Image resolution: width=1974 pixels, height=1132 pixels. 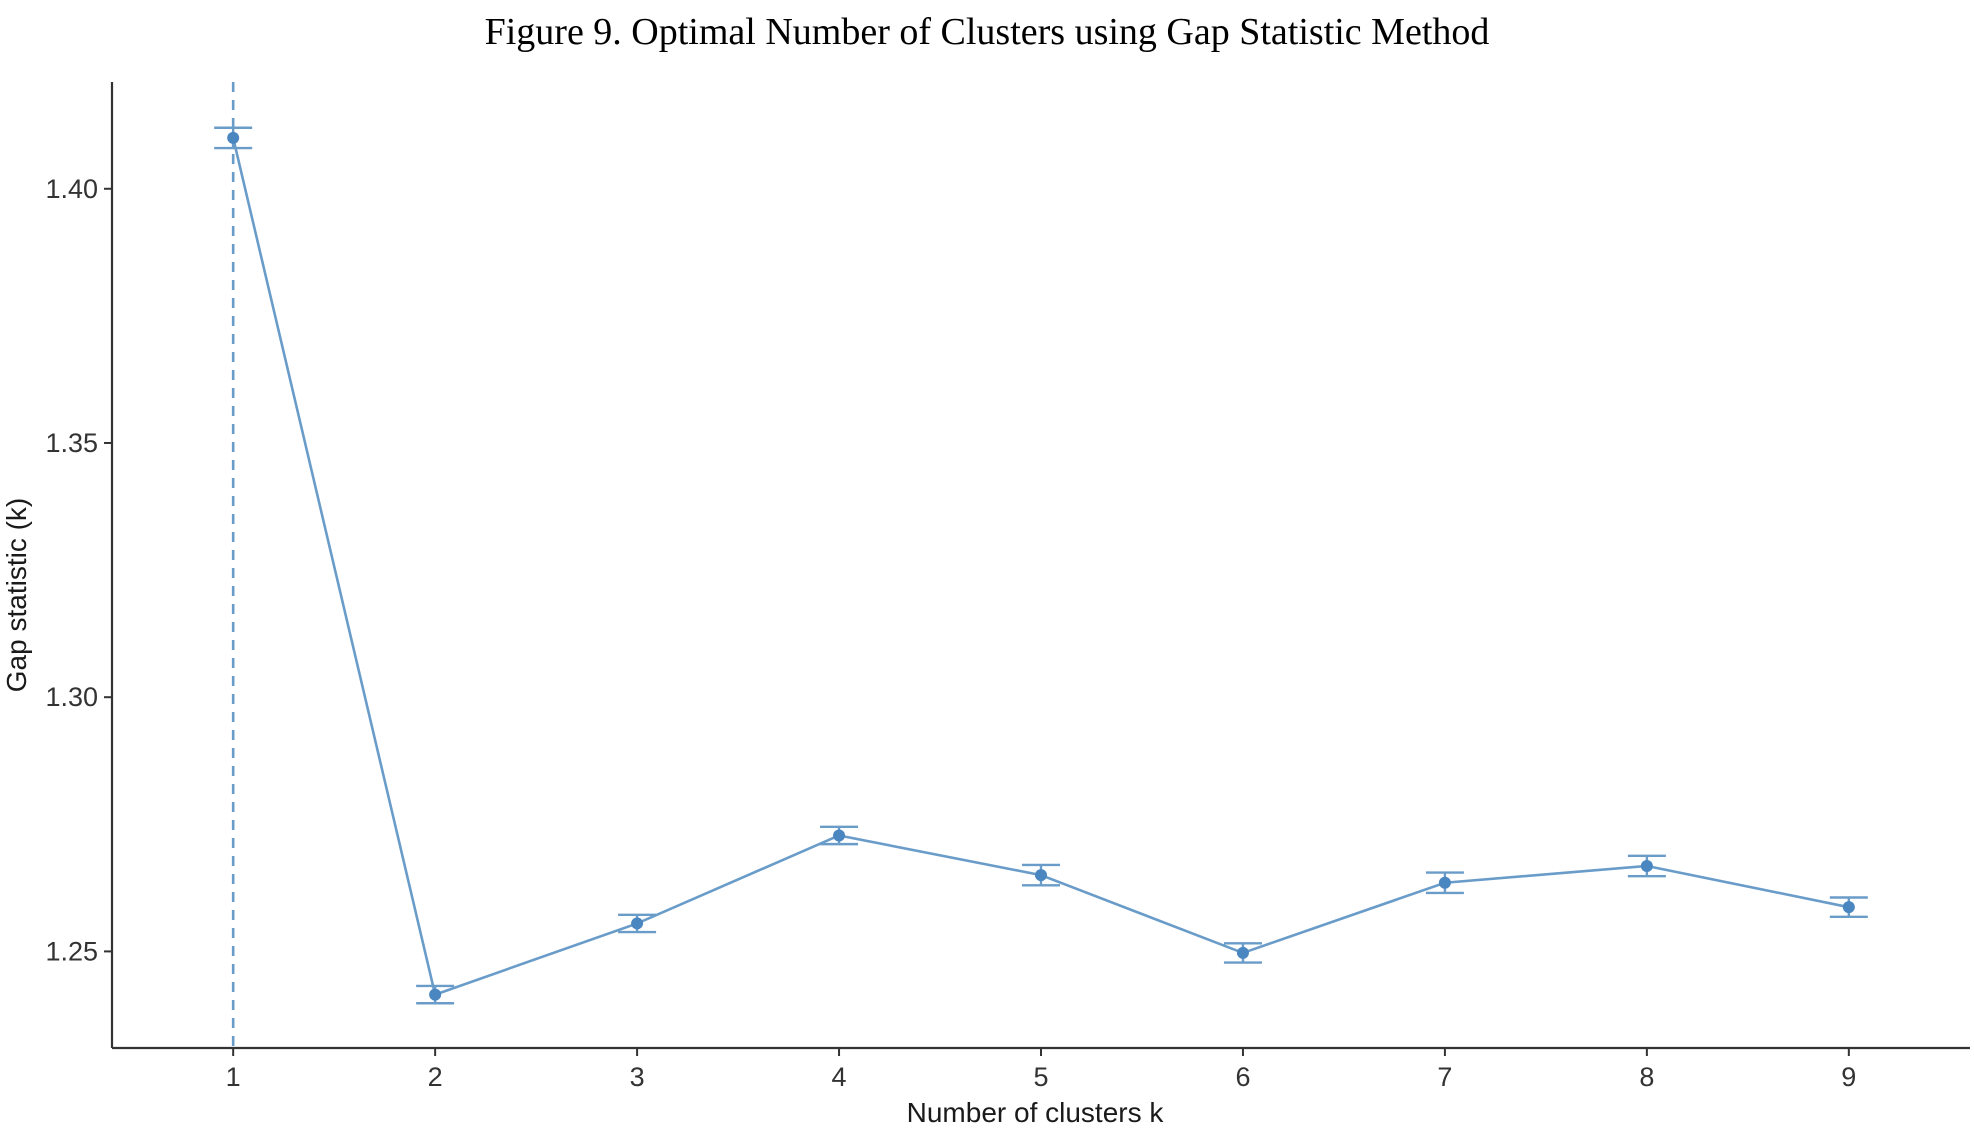 What do you see at coordinates (71, 443) in the screenshot?
I see `y-tick-label: 1.35` at bounding box center [71, 443].